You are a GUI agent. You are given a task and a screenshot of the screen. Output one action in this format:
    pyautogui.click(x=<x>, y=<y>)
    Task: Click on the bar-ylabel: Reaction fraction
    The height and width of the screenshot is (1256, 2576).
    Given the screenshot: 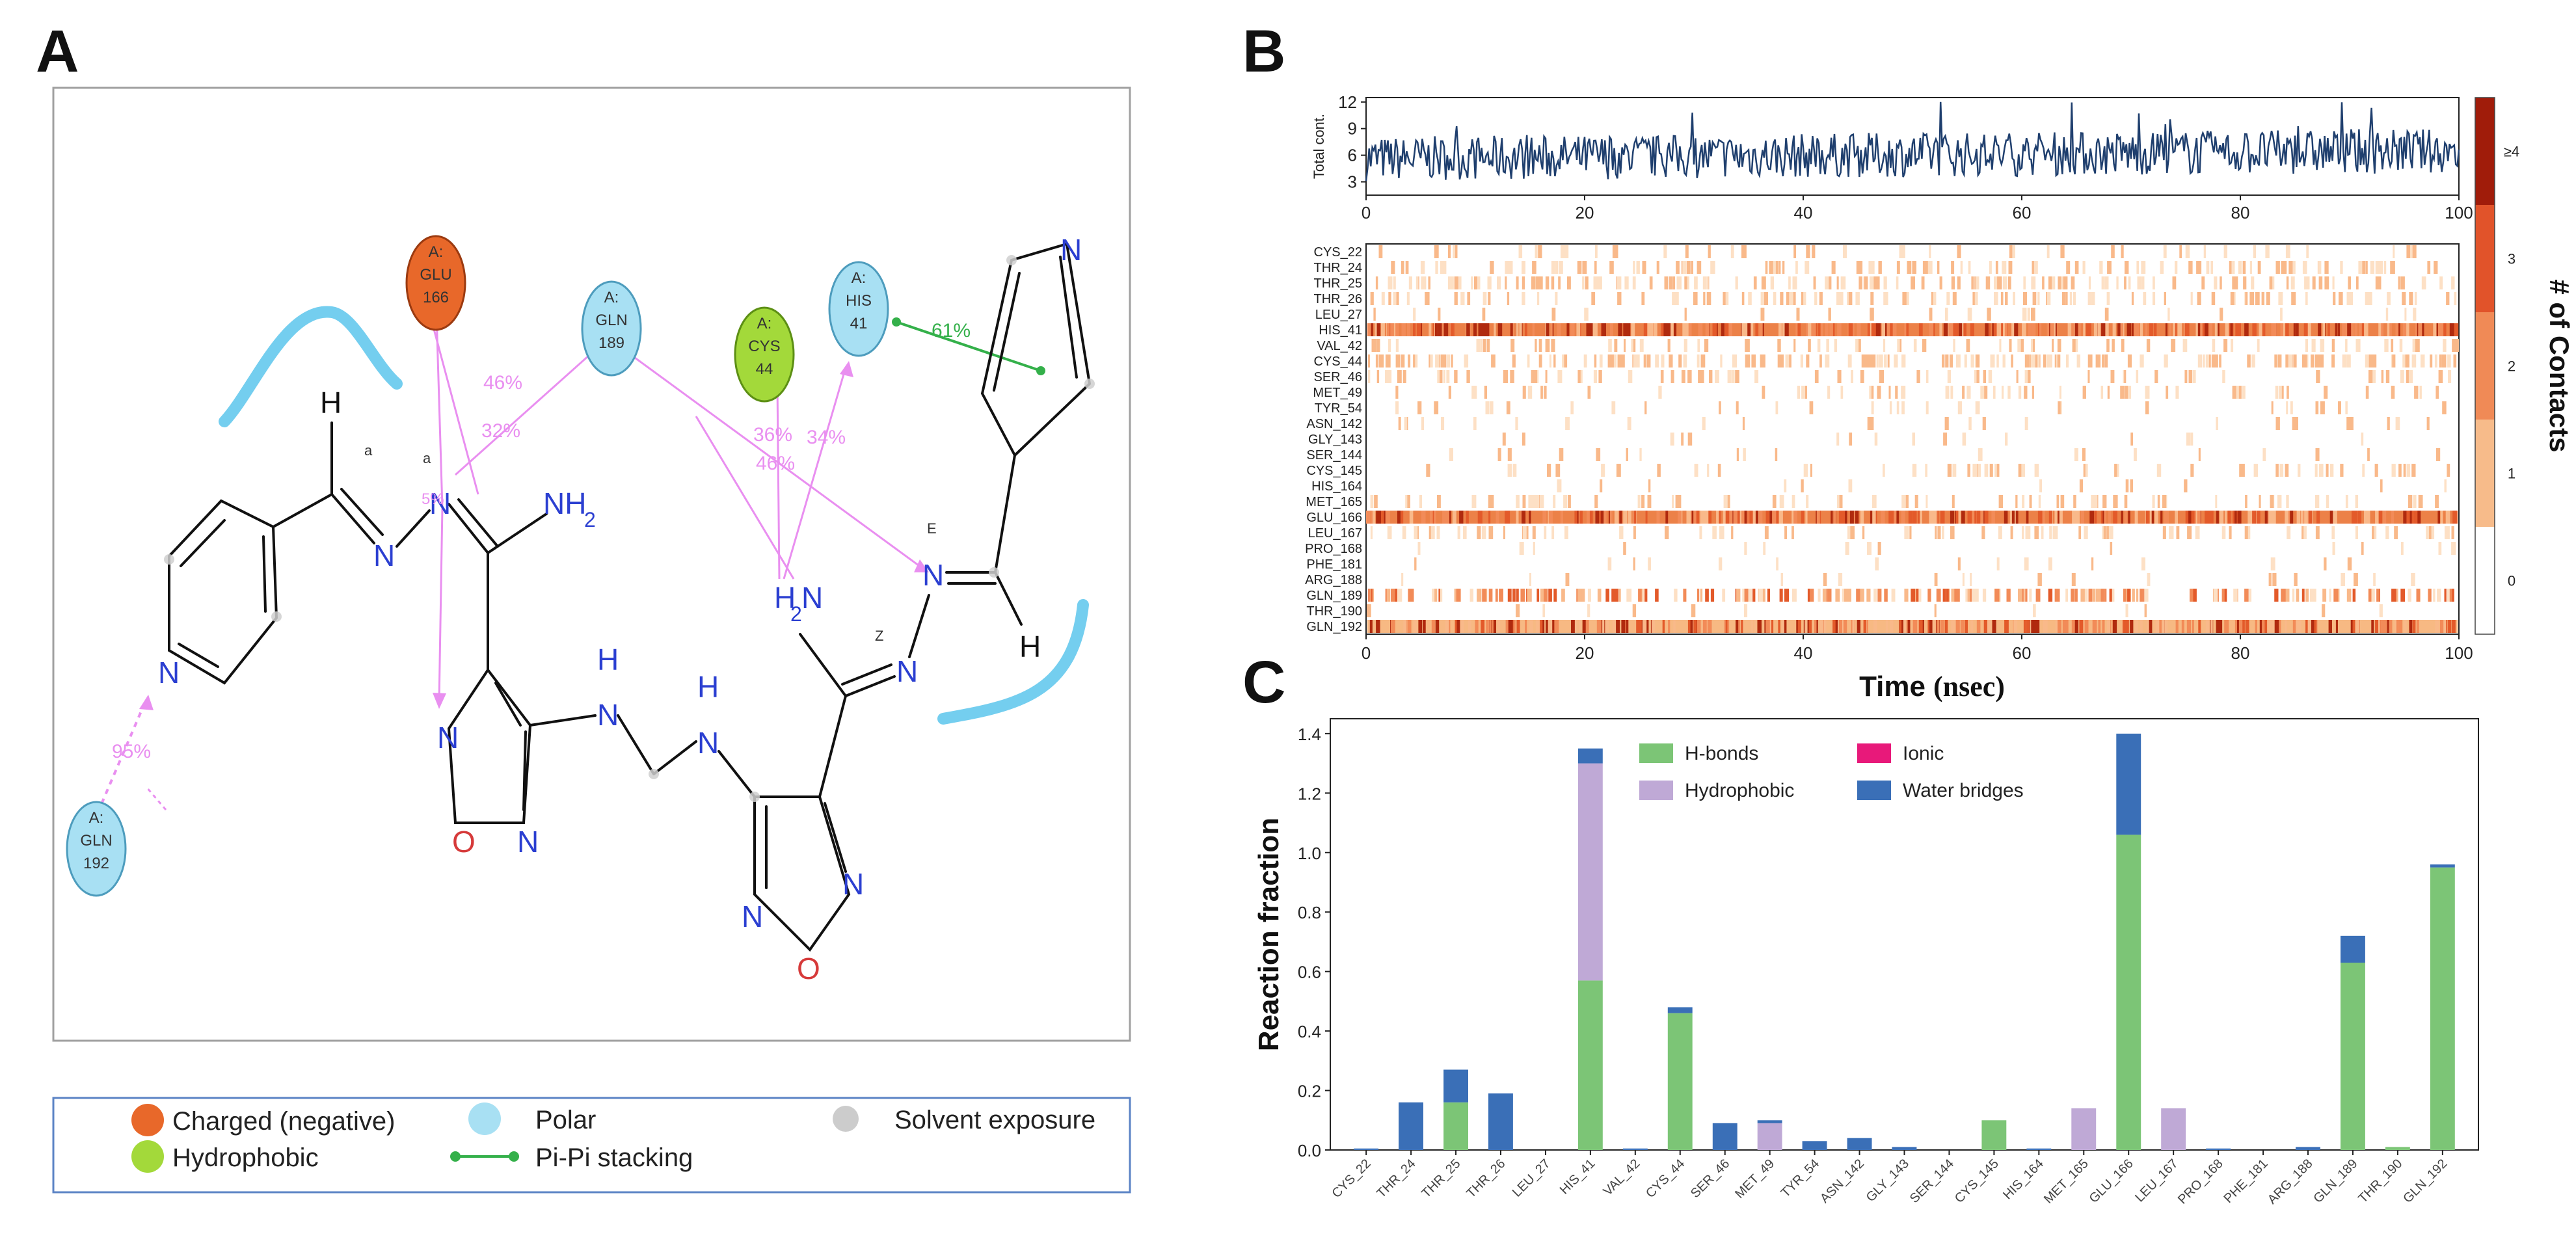 What is the action you would take?
    pyautogui.click(x=1269, y=935)
    